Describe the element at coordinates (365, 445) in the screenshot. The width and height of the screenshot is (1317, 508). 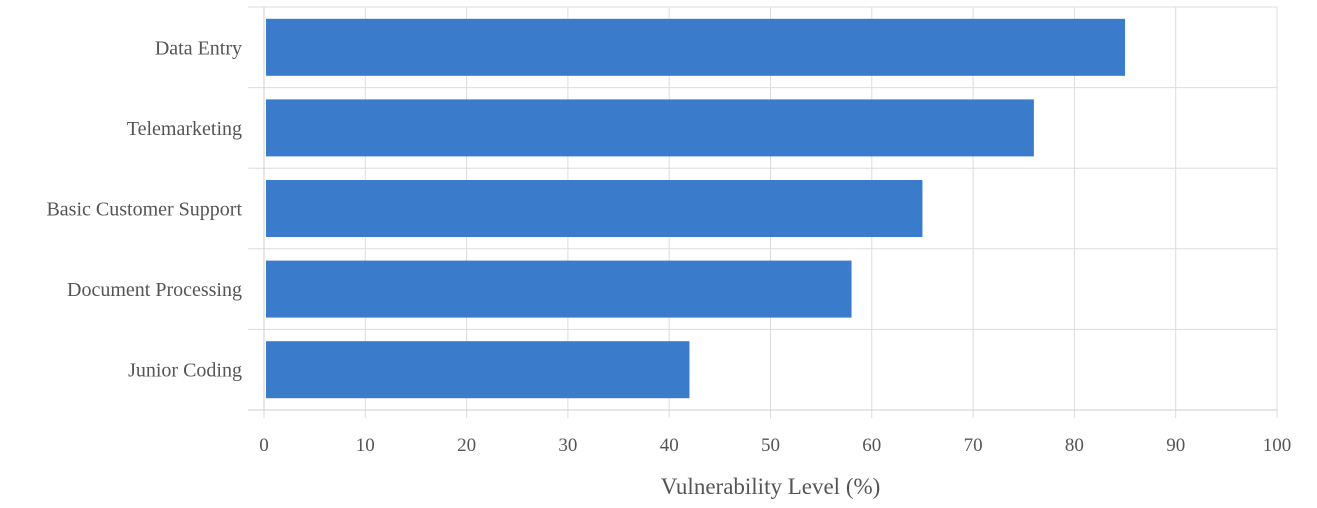
I see `x-tick-label: 10` at that location.